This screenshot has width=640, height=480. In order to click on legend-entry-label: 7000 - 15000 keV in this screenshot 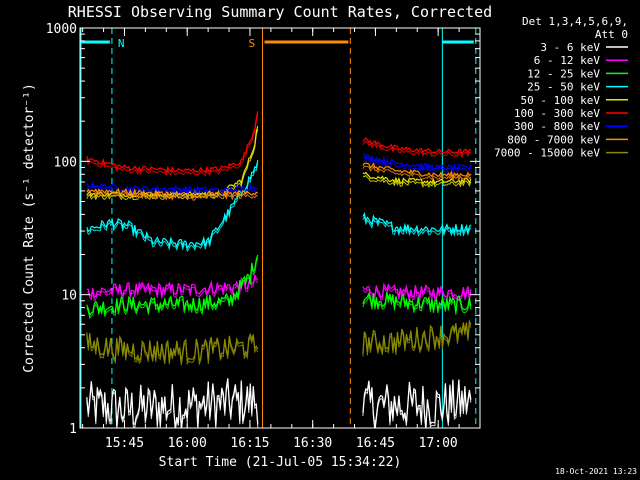, I will do `click(547, 153)`.